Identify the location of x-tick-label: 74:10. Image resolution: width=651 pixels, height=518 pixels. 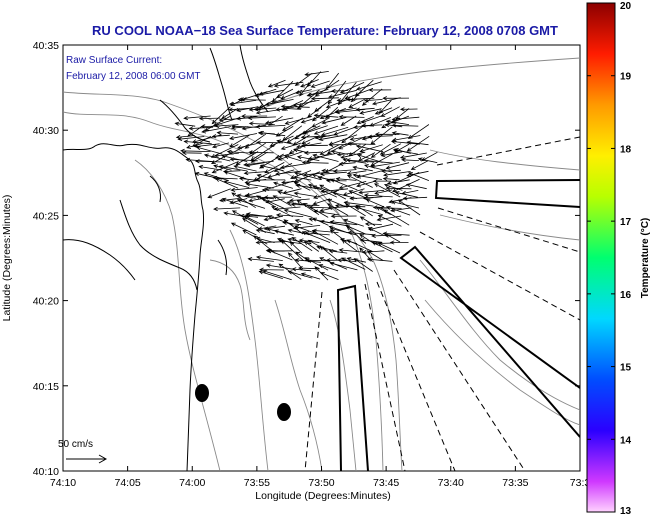
(63, 483).